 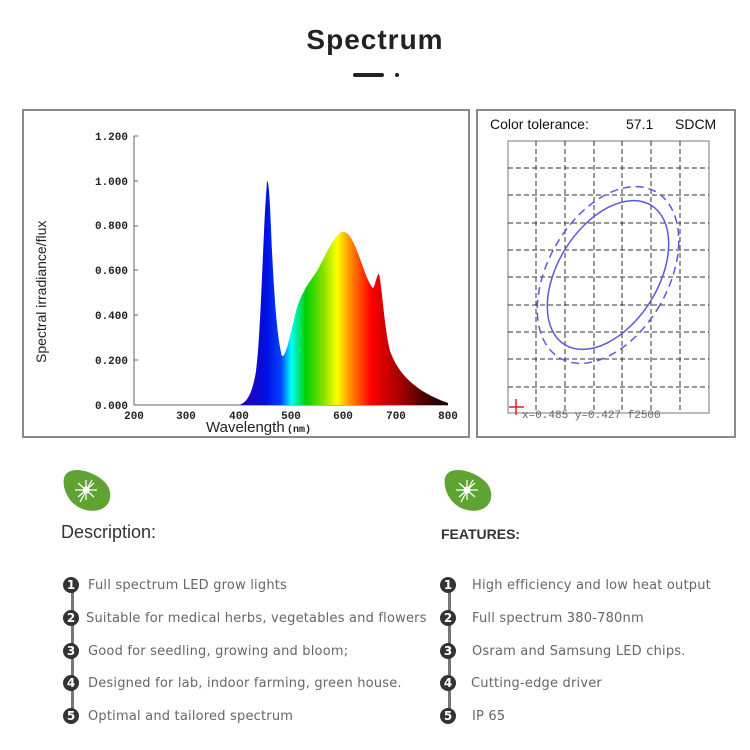 What do you see at coordinates (481, 534) in the screenshot?
I see `features-title: FEATURES:` at bounding box center [481, 534].